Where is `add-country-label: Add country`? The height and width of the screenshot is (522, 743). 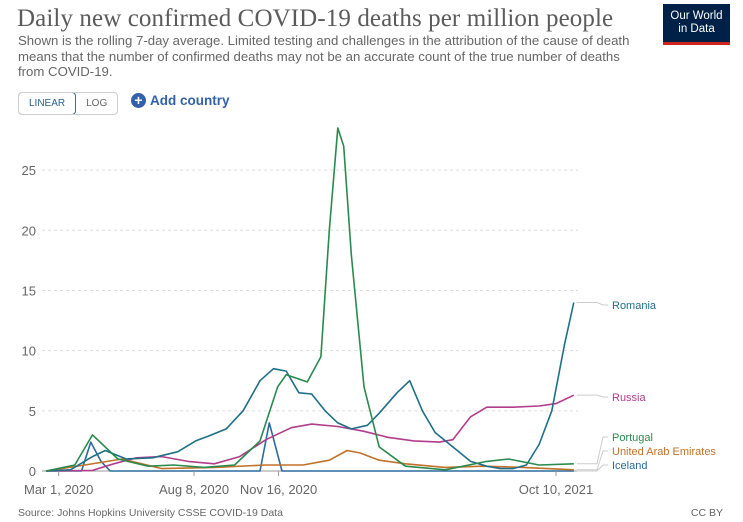
add-country-label: Add country is located at coordinates (190, 100).